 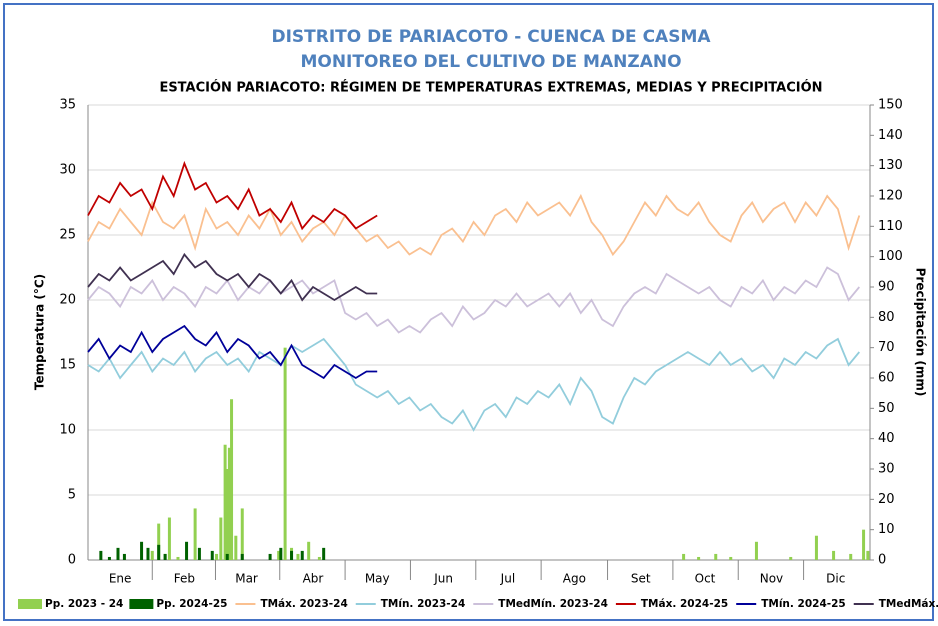 I want to click on y-tick-label: 15, so click(x=67, y=365).